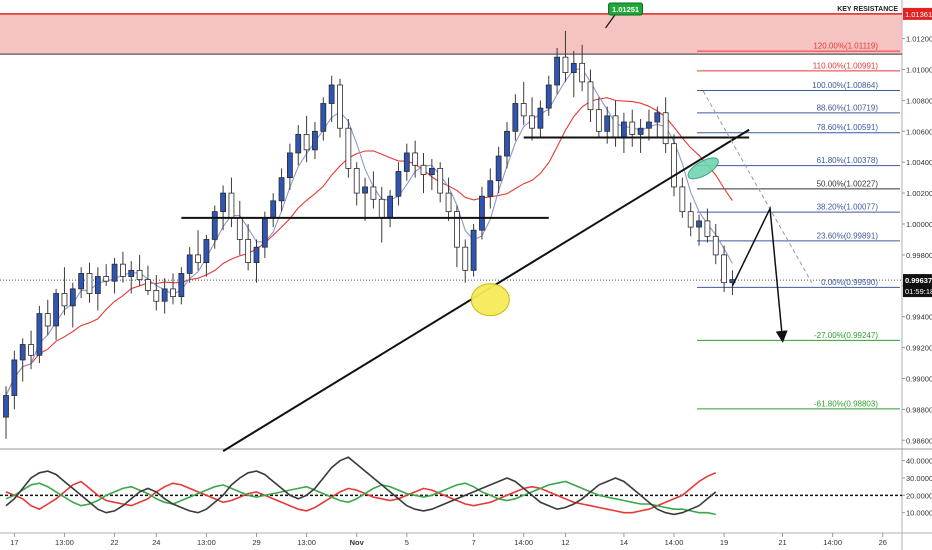 This screenshot has width=932, height=550. I want to click on key-resistance-price-label: 1.01361, so click(918, 14).